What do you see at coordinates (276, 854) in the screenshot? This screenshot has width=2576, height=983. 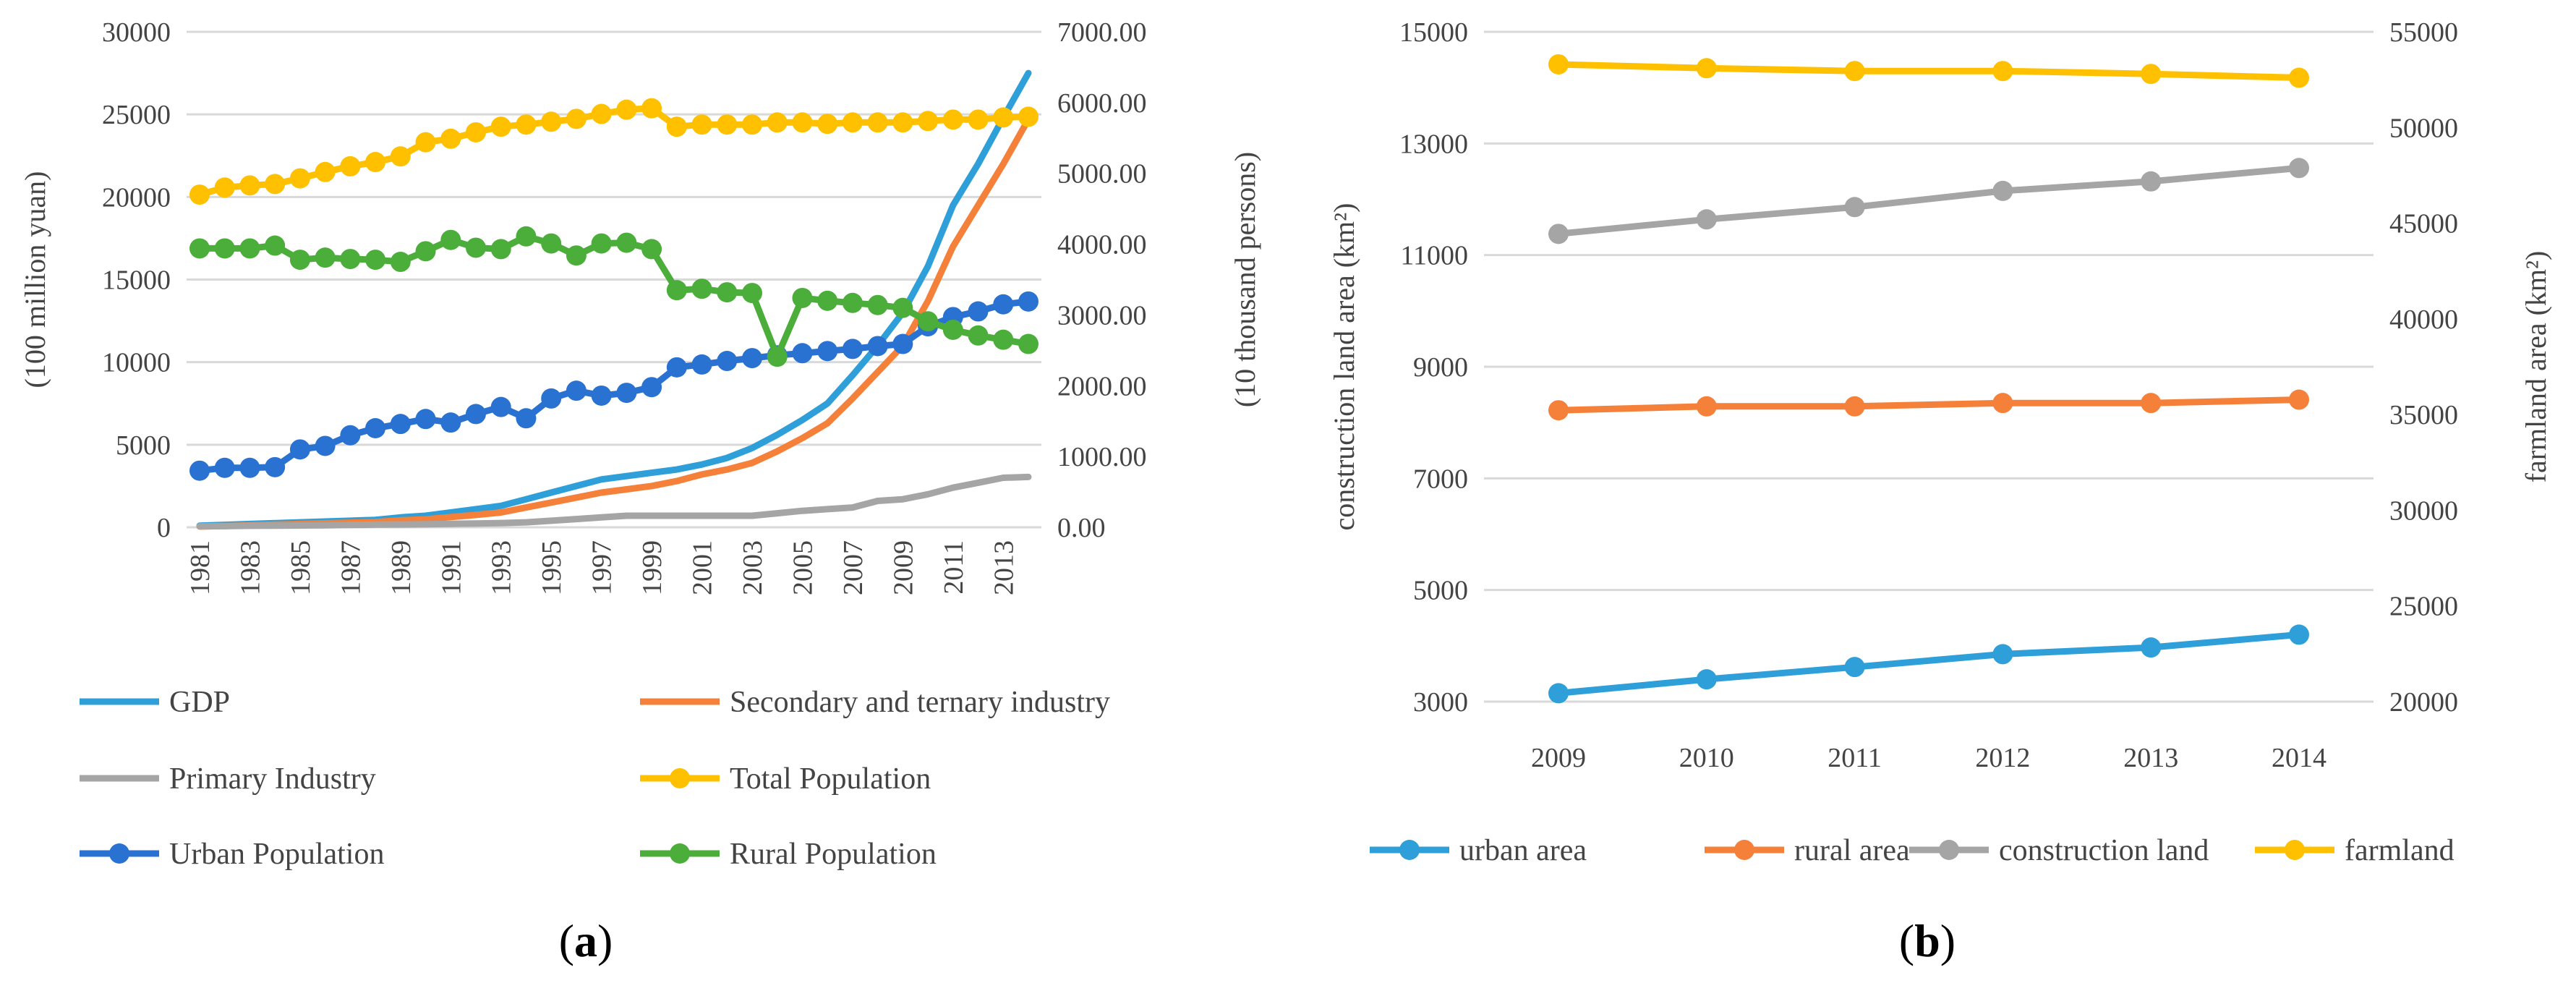 I see `legend-label: Urban Population` at bounding box center [276, 854].